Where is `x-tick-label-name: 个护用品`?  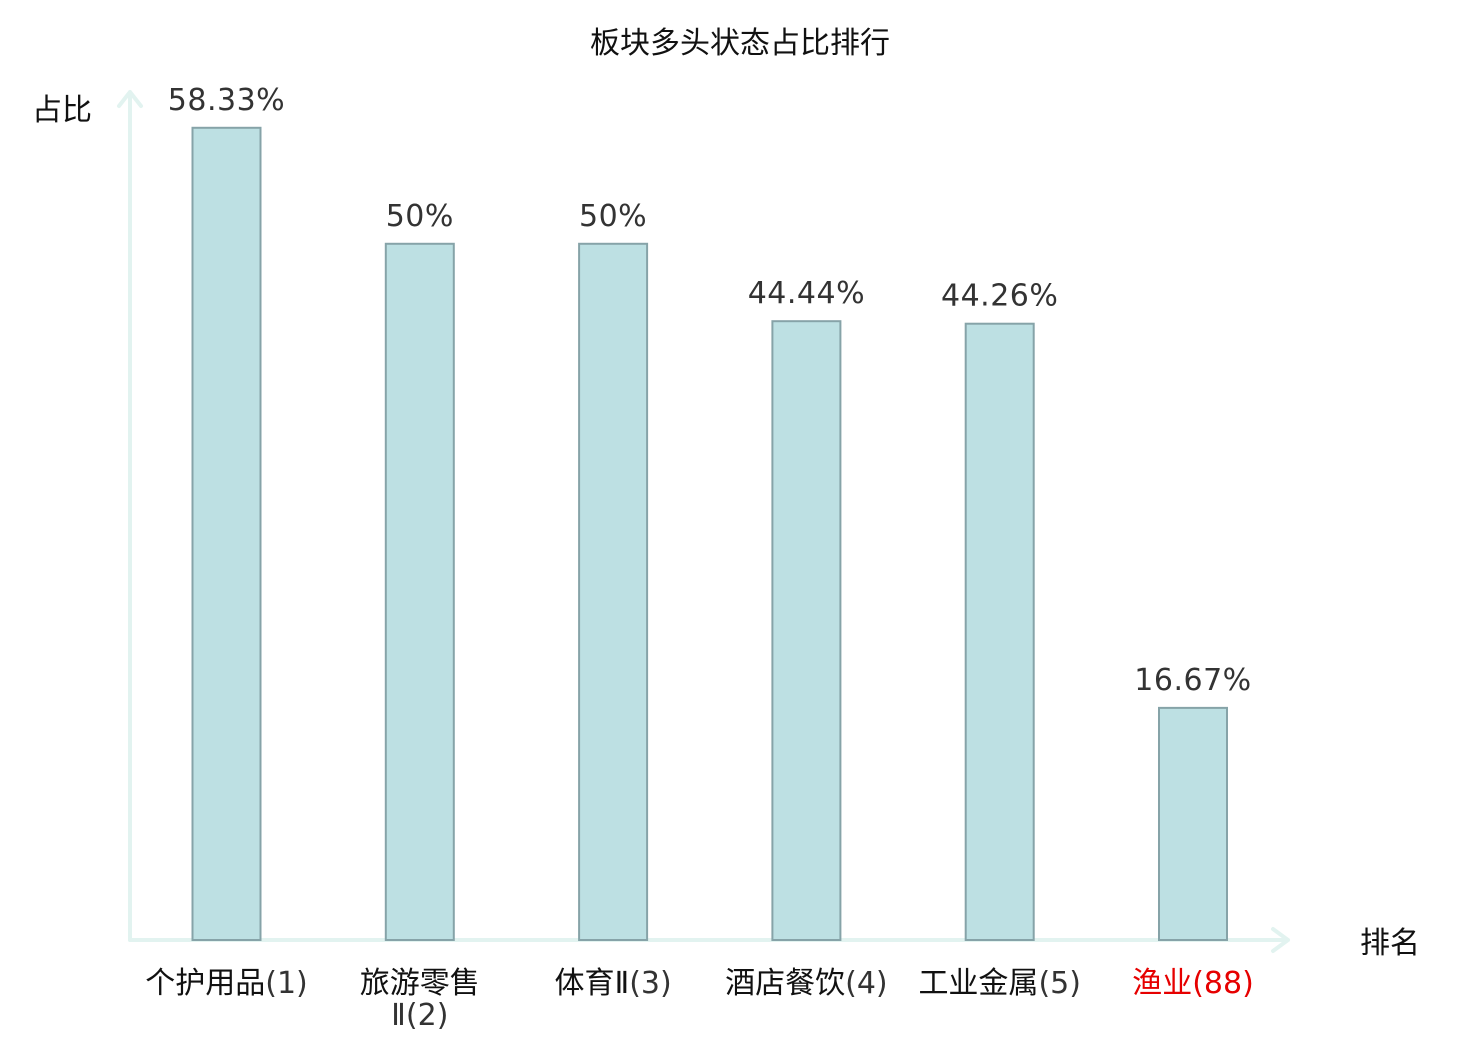 x-tick-label-name: 个护用品 is located at coordinates (205, 983).